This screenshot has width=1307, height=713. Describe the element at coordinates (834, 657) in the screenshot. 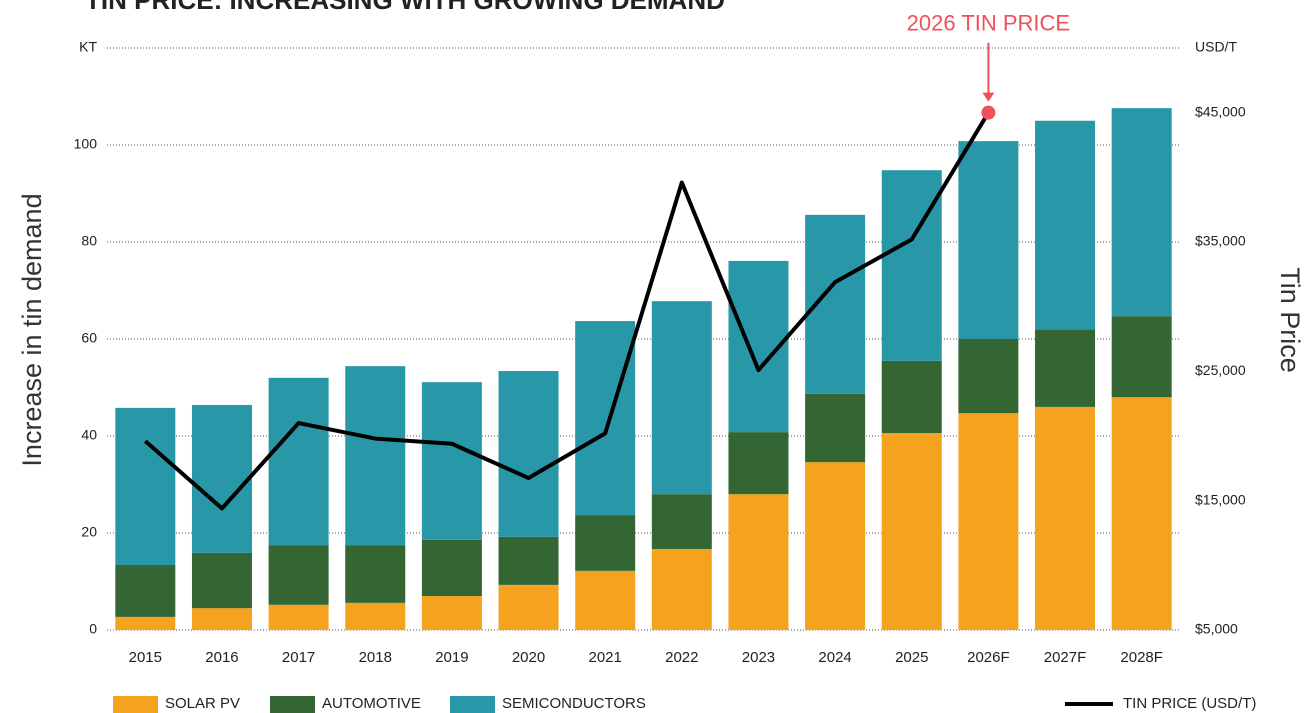

I see `x-tick-label: 2024` at that location.